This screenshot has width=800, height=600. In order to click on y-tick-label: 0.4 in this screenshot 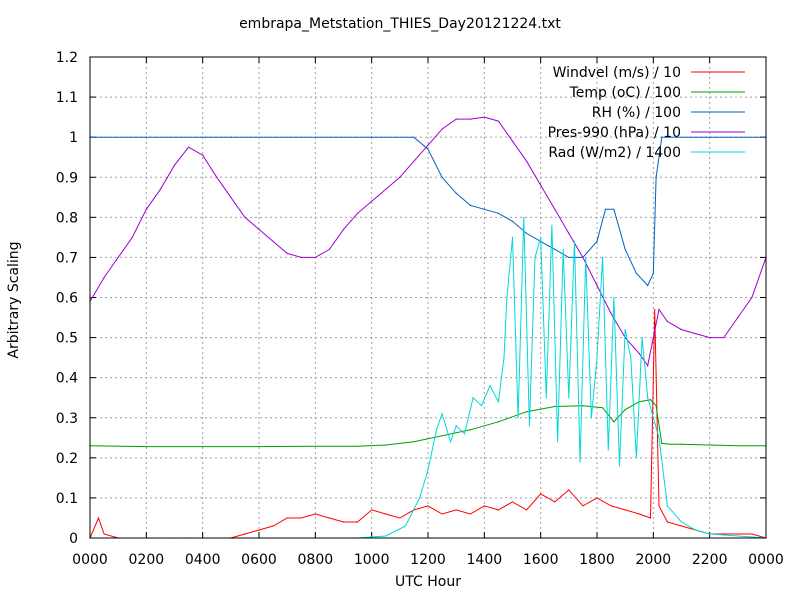, I will do `click(67, 379)`.